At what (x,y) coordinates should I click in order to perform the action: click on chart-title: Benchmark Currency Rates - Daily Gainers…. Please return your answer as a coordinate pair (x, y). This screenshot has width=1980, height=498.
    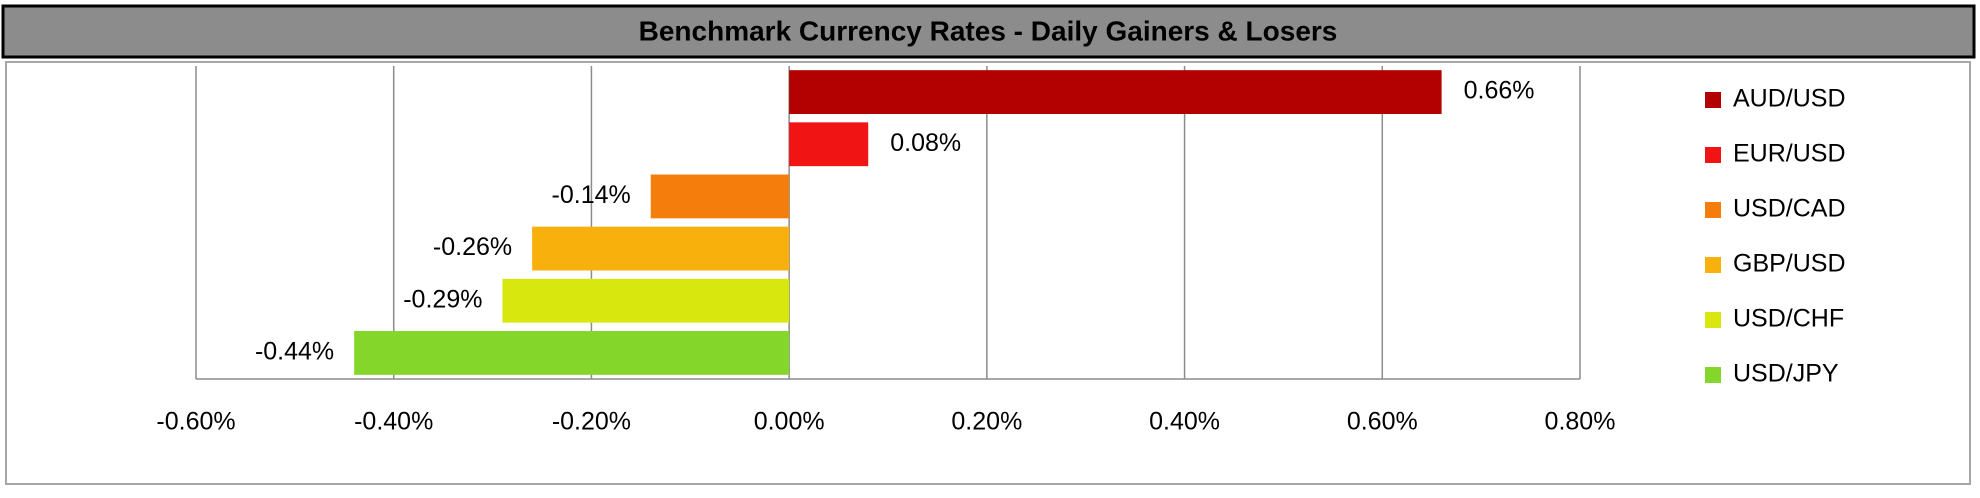
    Looking at the image, I should click on (988, 30).